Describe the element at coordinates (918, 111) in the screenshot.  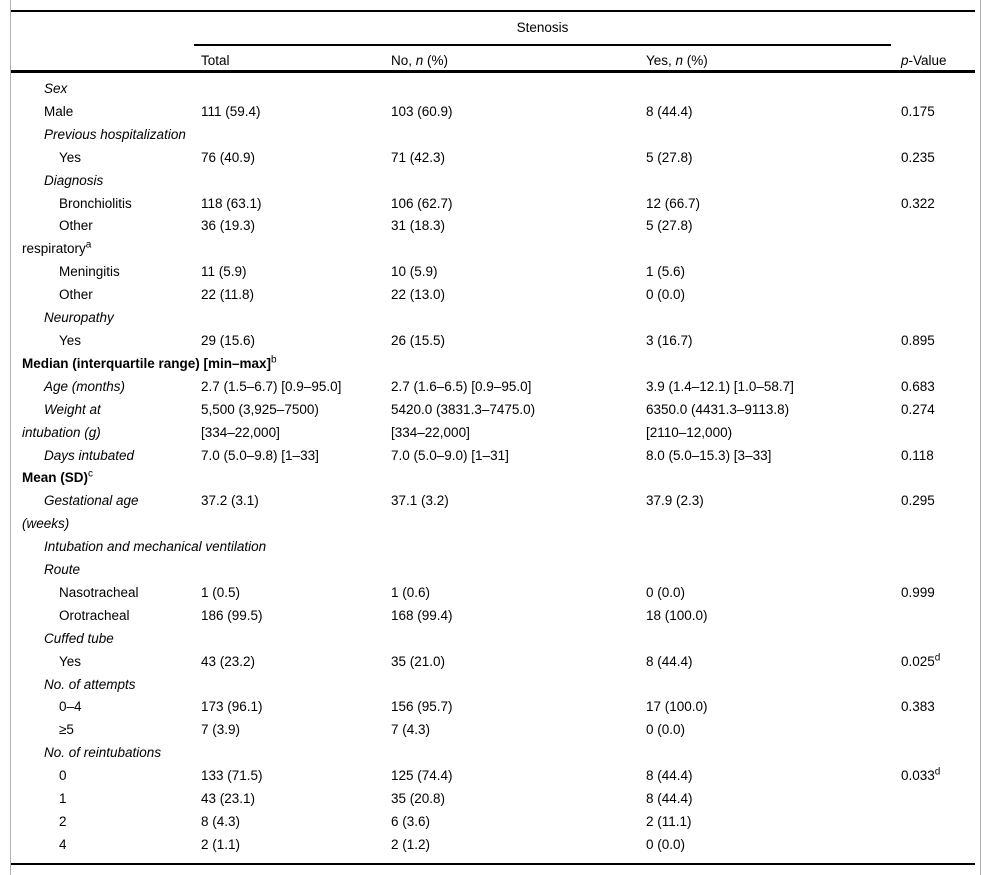
I see `cell-pvalue: 0.175` at that location.